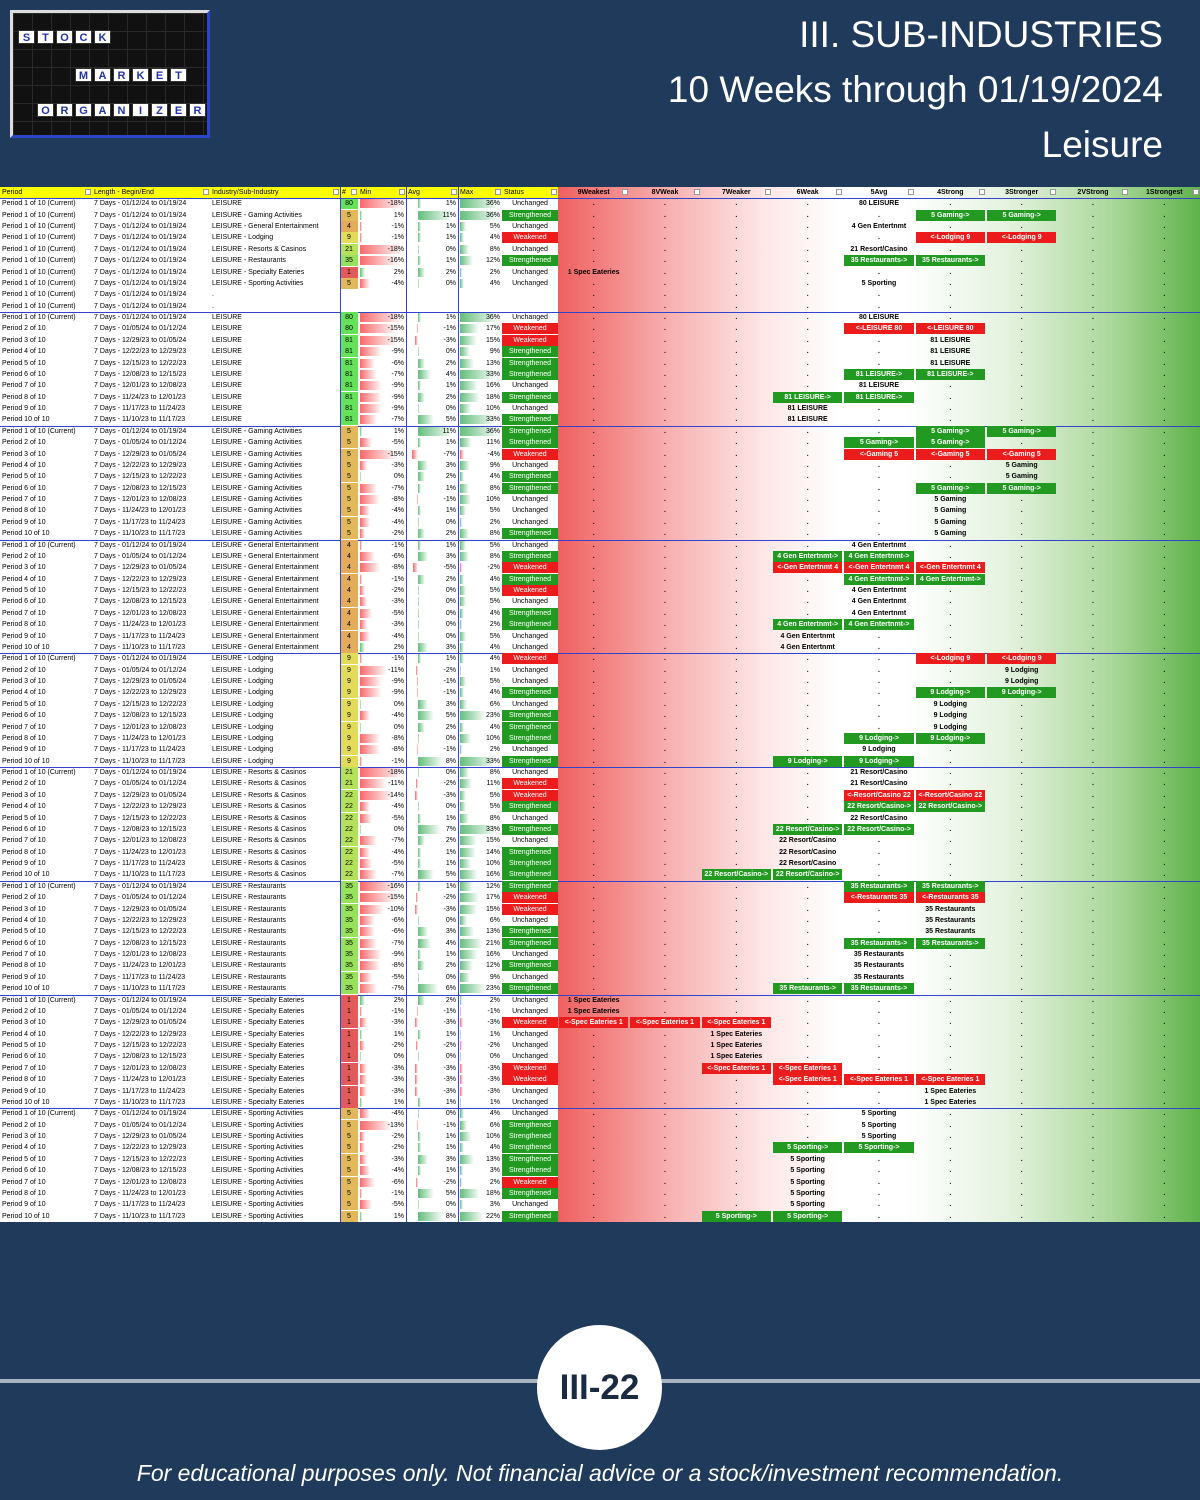 The image size is (1200, 1500). Describe the element at coordinates (265, 647) in the screenshot. I see `table-cell: LEISURE - General Entertainment` at that location.